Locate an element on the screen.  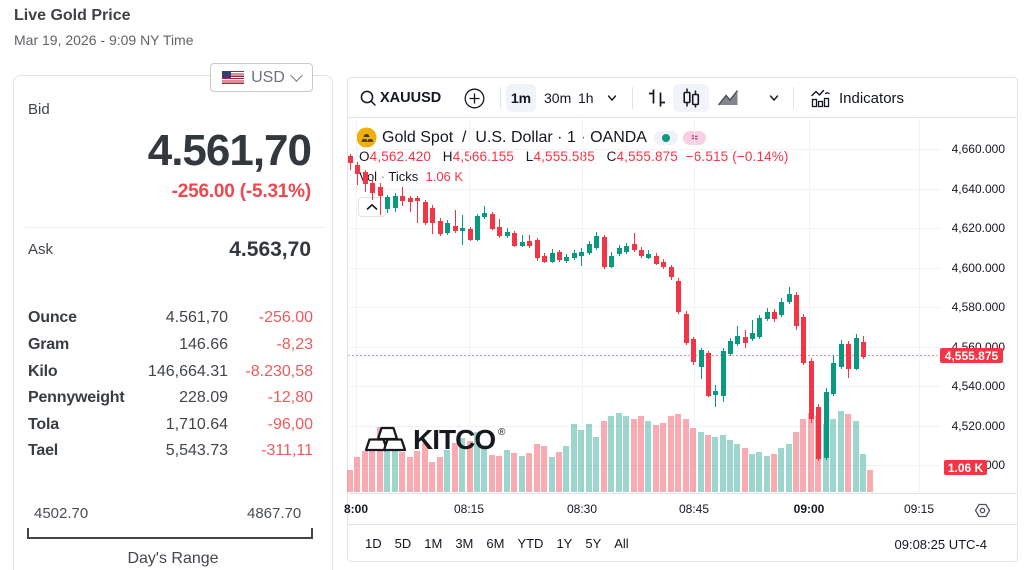
svg-text: 09:00 is located at coordinates (809, 509).